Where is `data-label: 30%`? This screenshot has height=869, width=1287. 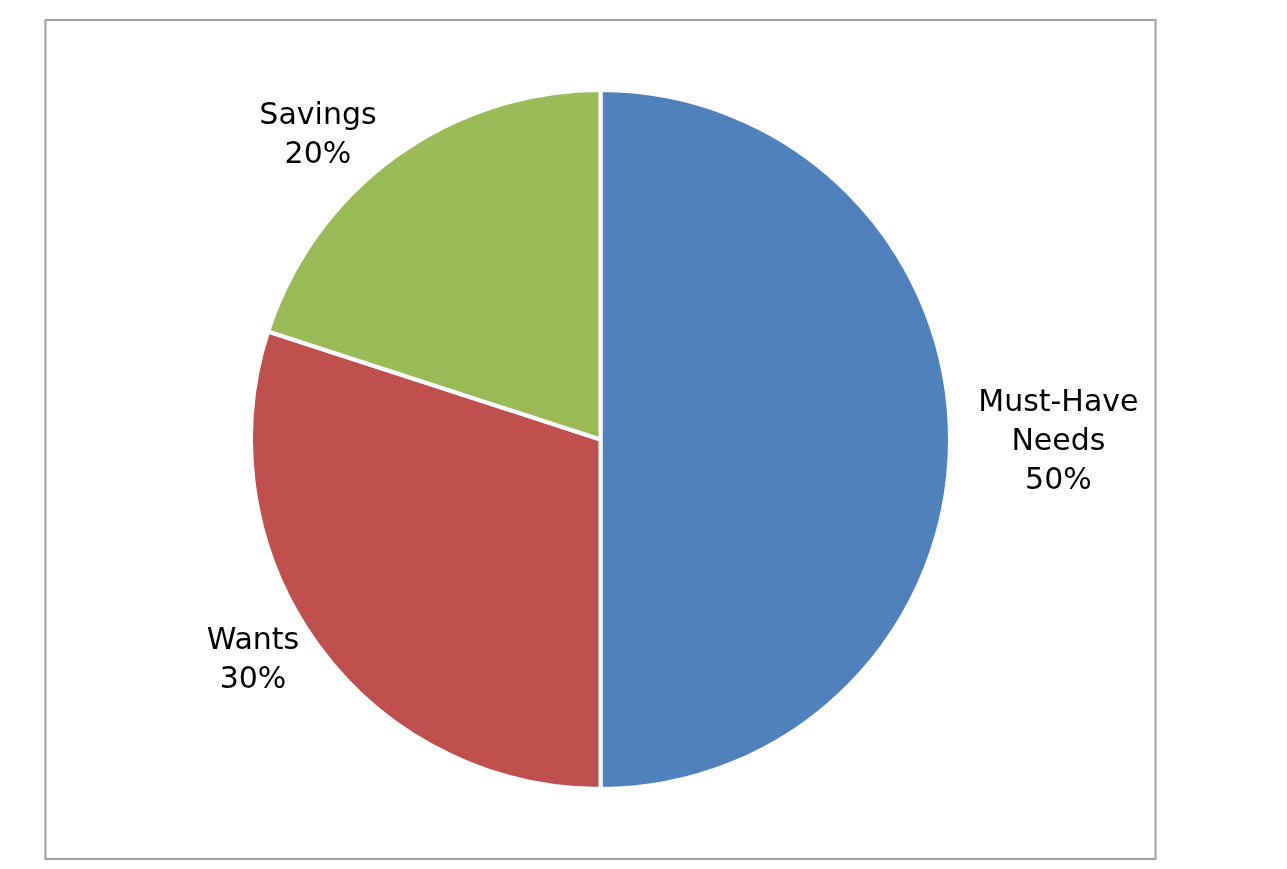 data-label: 30% is located at coordinates (253, 677).